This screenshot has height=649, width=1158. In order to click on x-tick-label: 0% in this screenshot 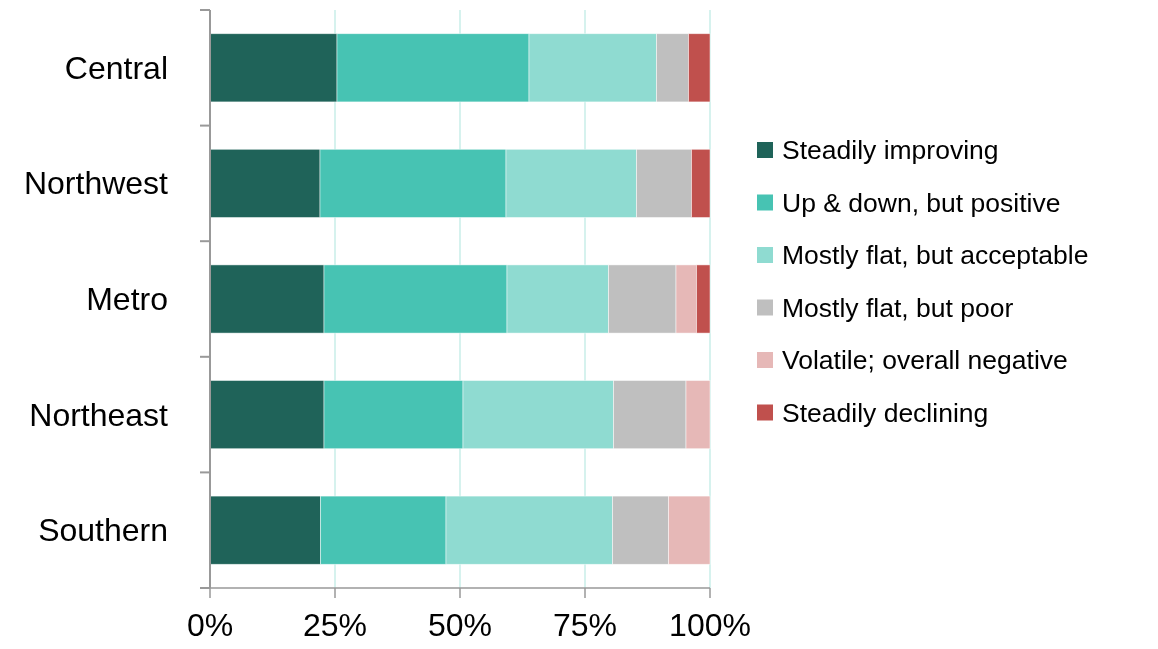, I will do `click(210, 625)`.